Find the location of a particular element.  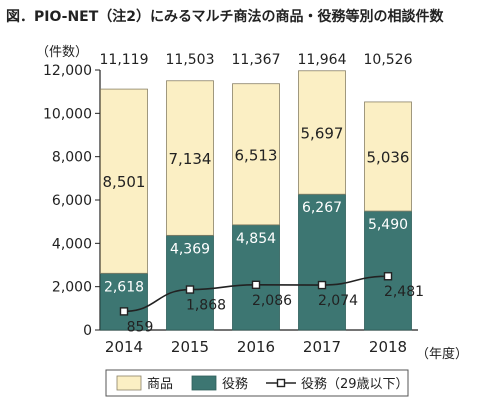

services-value-label: 4,369 is located at coordinates (190, 249).